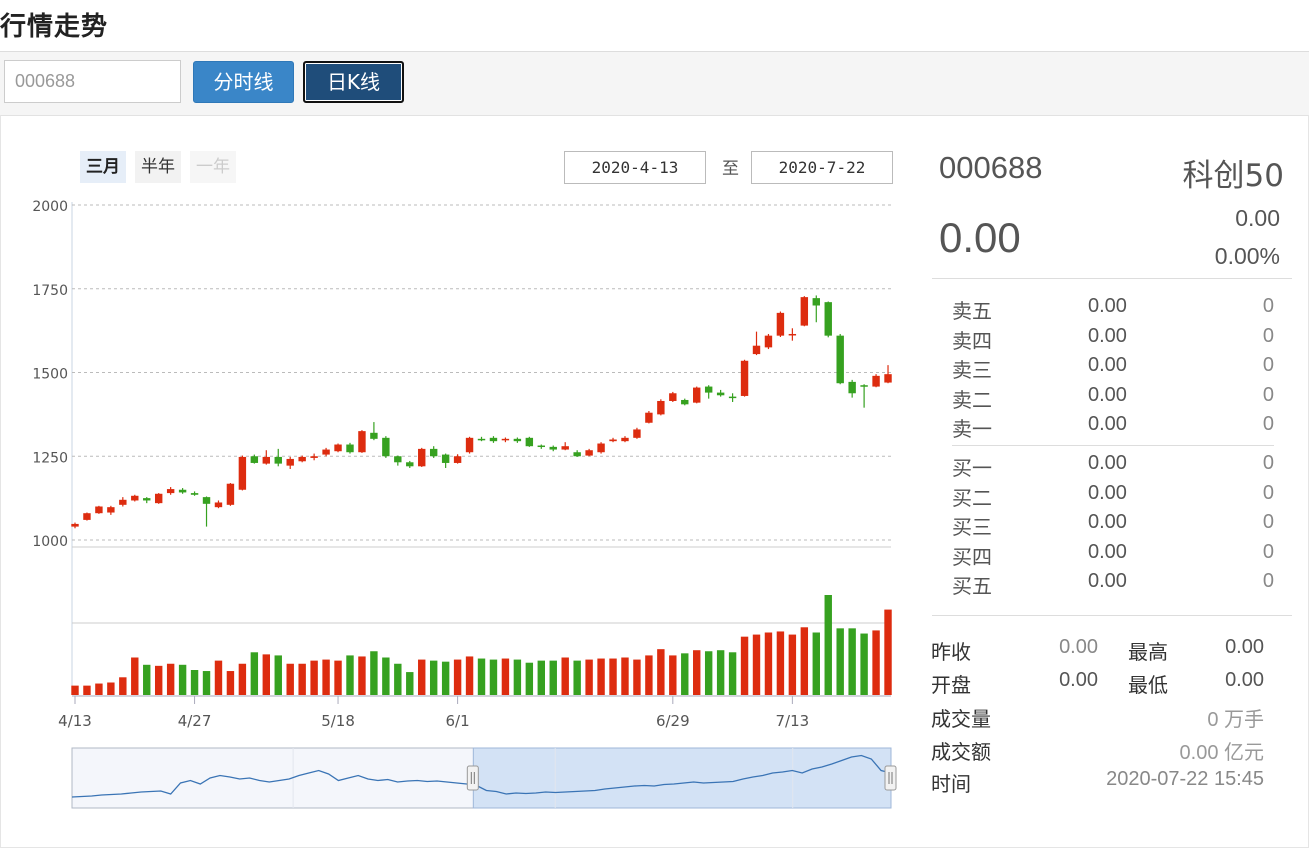  I want to click on y-tick-label: 1250, so click(50, 458).